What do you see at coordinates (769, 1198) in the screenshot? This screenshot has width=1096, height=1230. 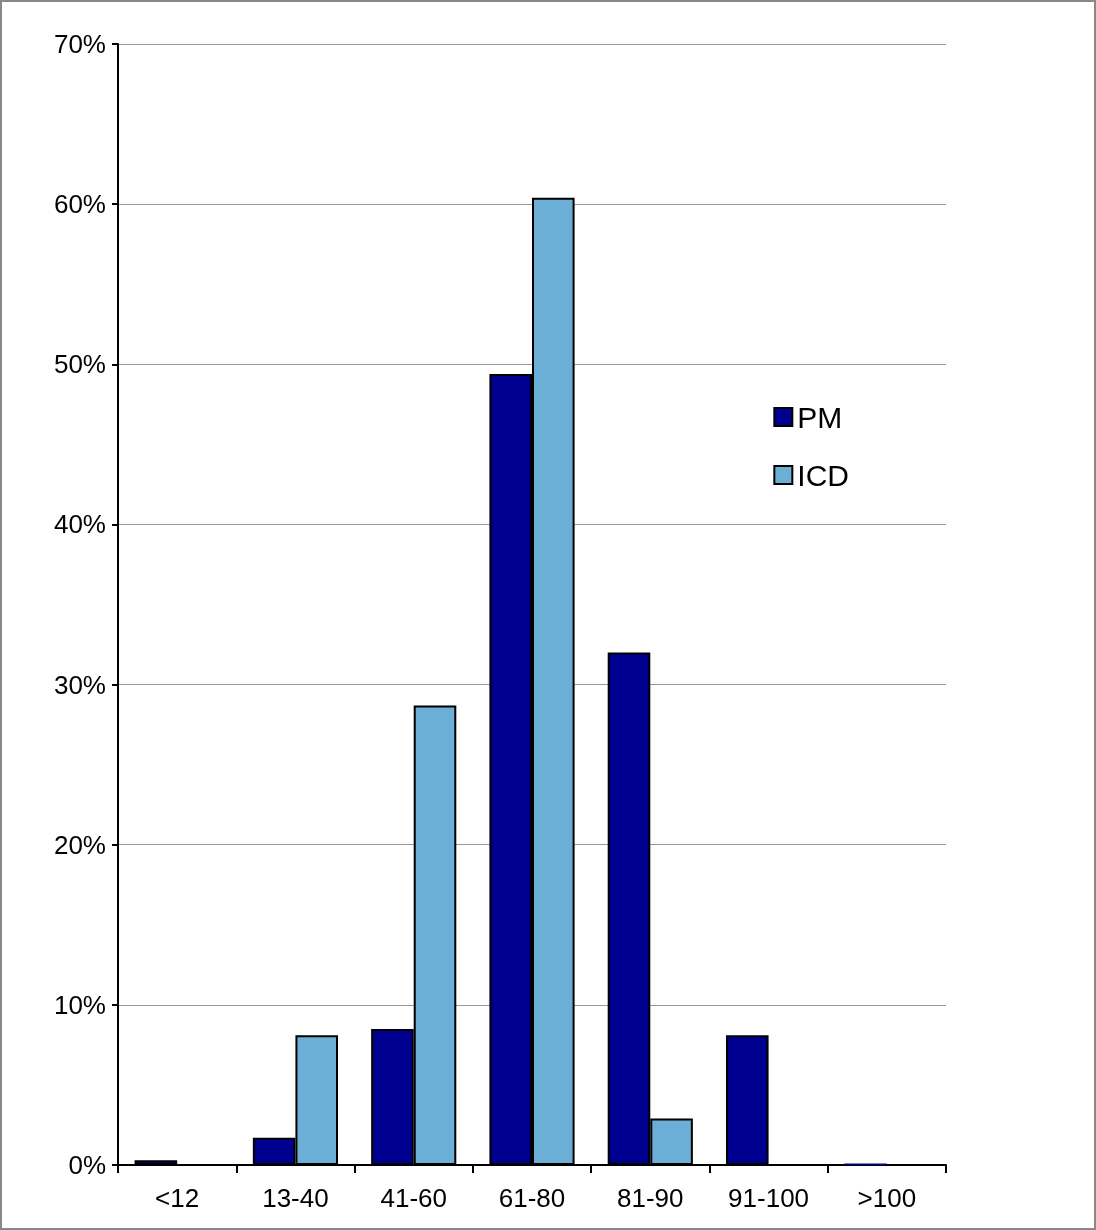 I see `x-tick-label: 91-100` at bounding box center [769, 1198].